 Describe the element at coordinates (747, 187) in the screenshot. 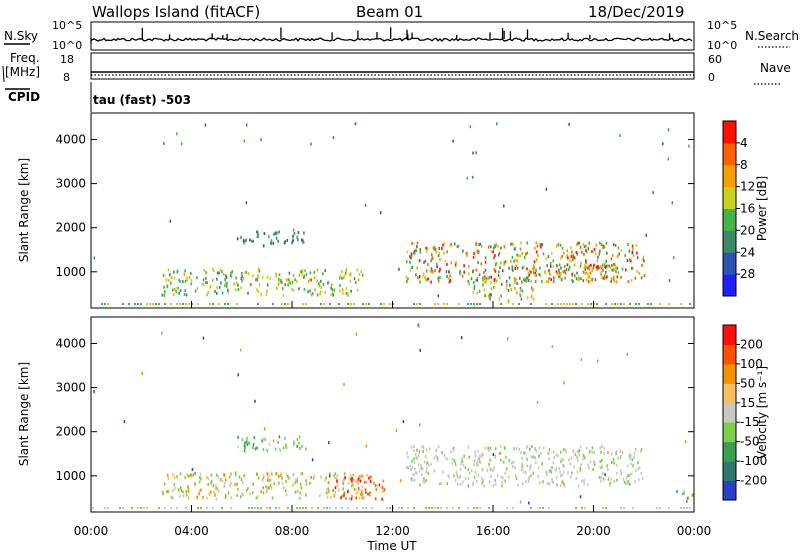

I see `colorbar-tick-label: 12` at that location.